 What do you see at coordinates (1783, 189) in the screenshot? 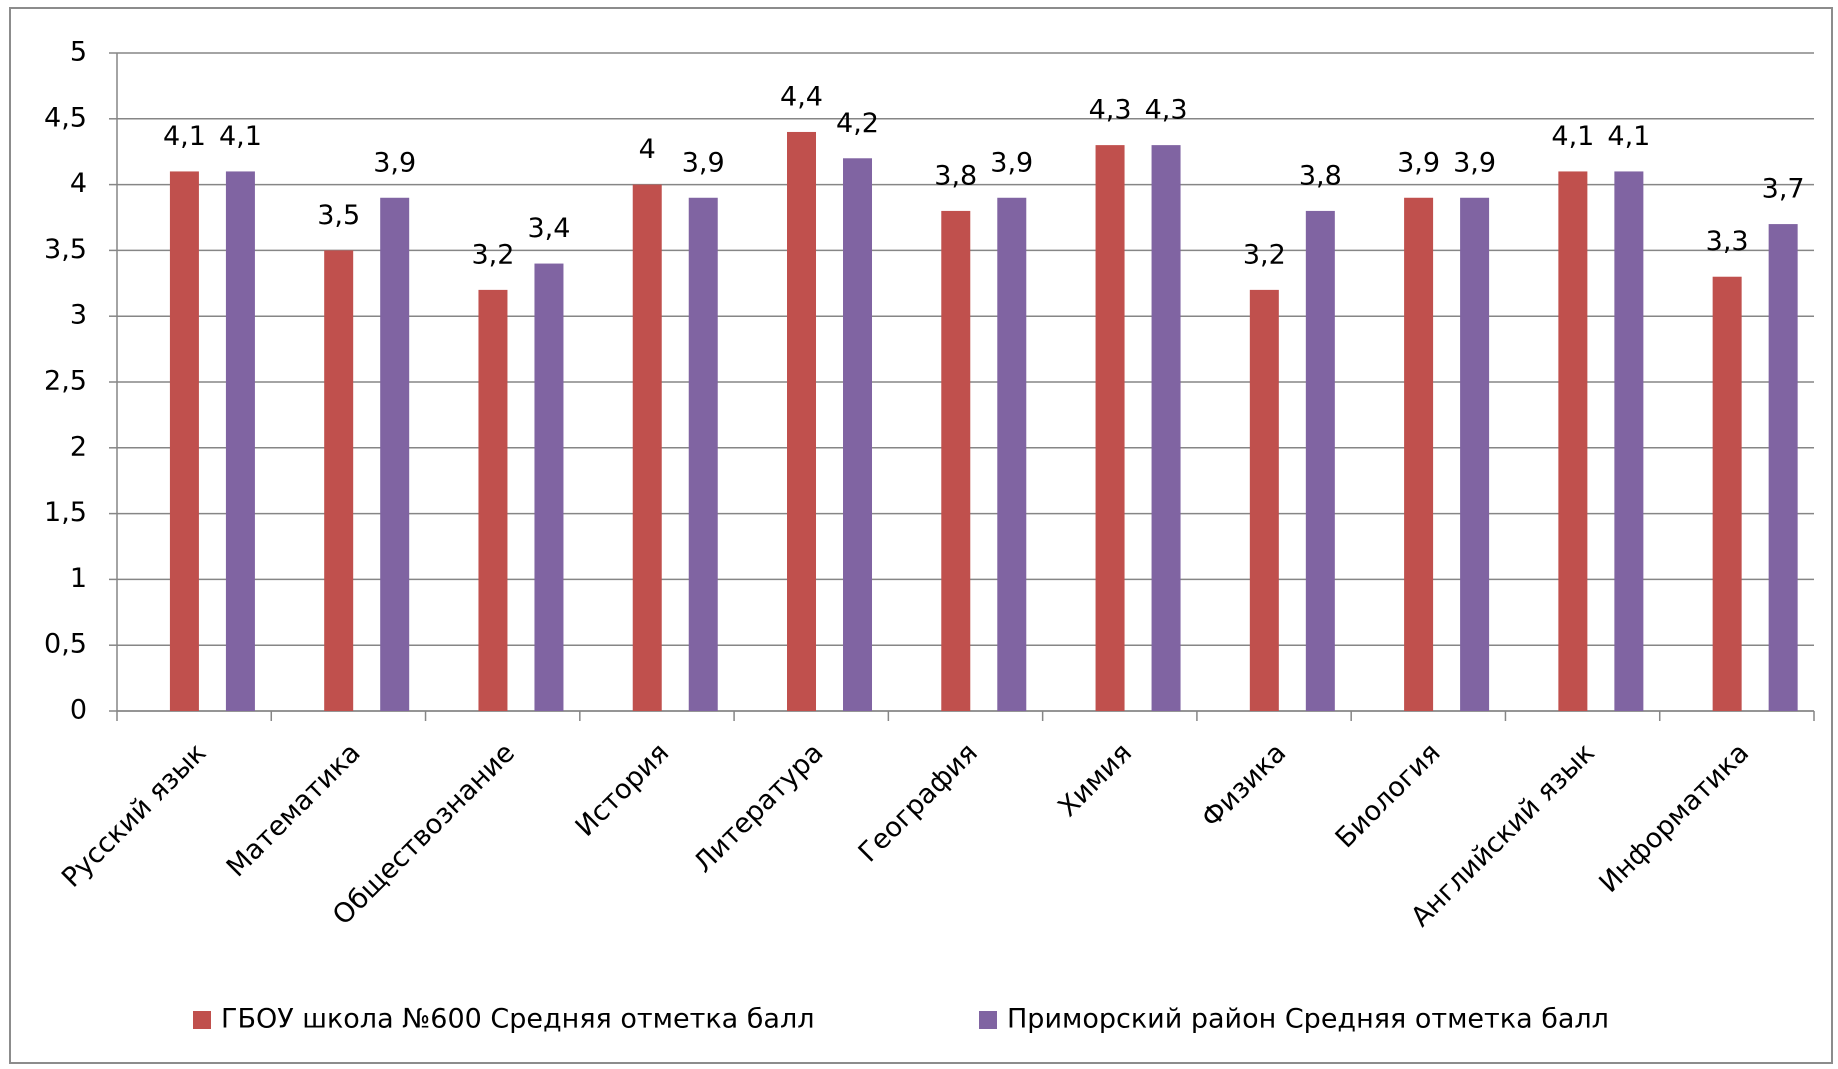
I see `data-label: 3,7` at bounding box center [1783, 189].